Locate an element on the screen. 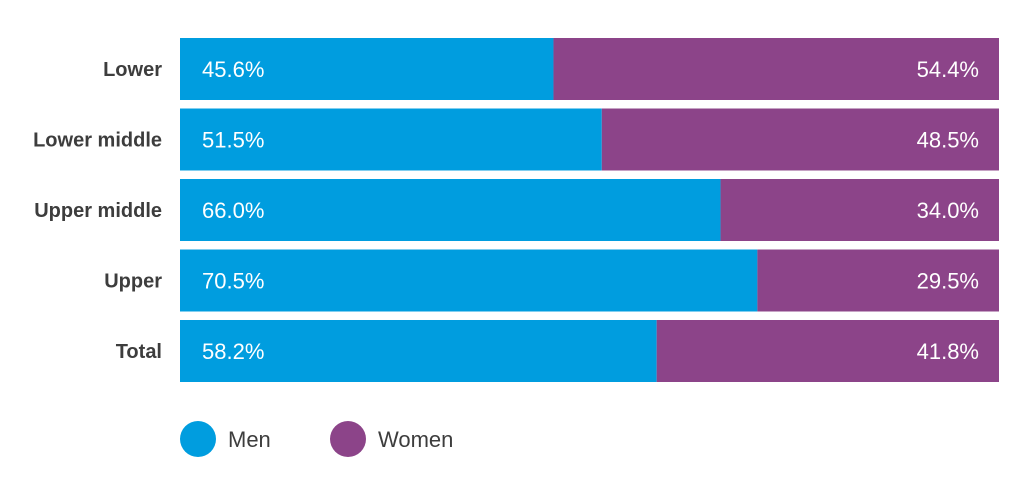  legend-swatch-women is located at coordinates (348, 439).